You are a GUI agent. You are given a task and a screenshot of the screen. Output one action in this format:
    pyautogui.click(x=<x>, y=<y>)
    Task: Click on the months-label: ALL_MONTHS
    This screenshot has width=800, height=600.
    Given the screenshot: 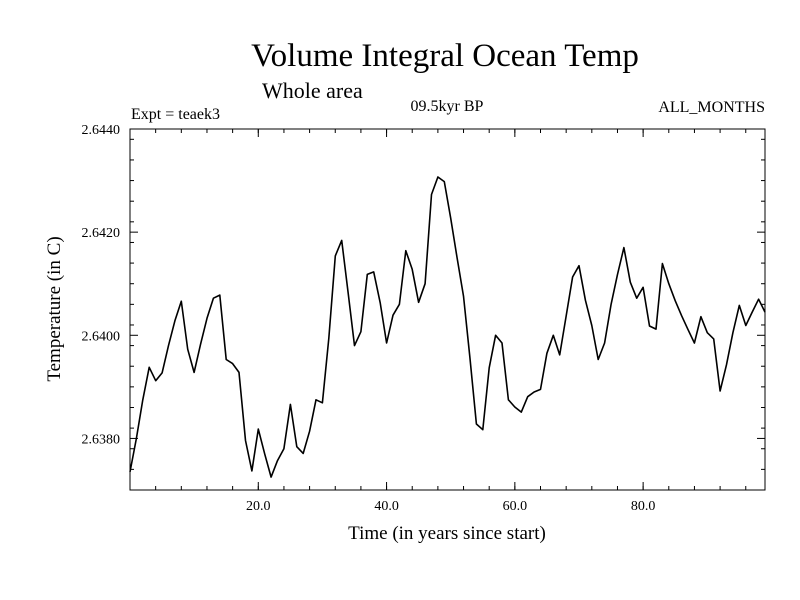 What is the action you would take?
    pyautogui.click(x=711, y=107)
    